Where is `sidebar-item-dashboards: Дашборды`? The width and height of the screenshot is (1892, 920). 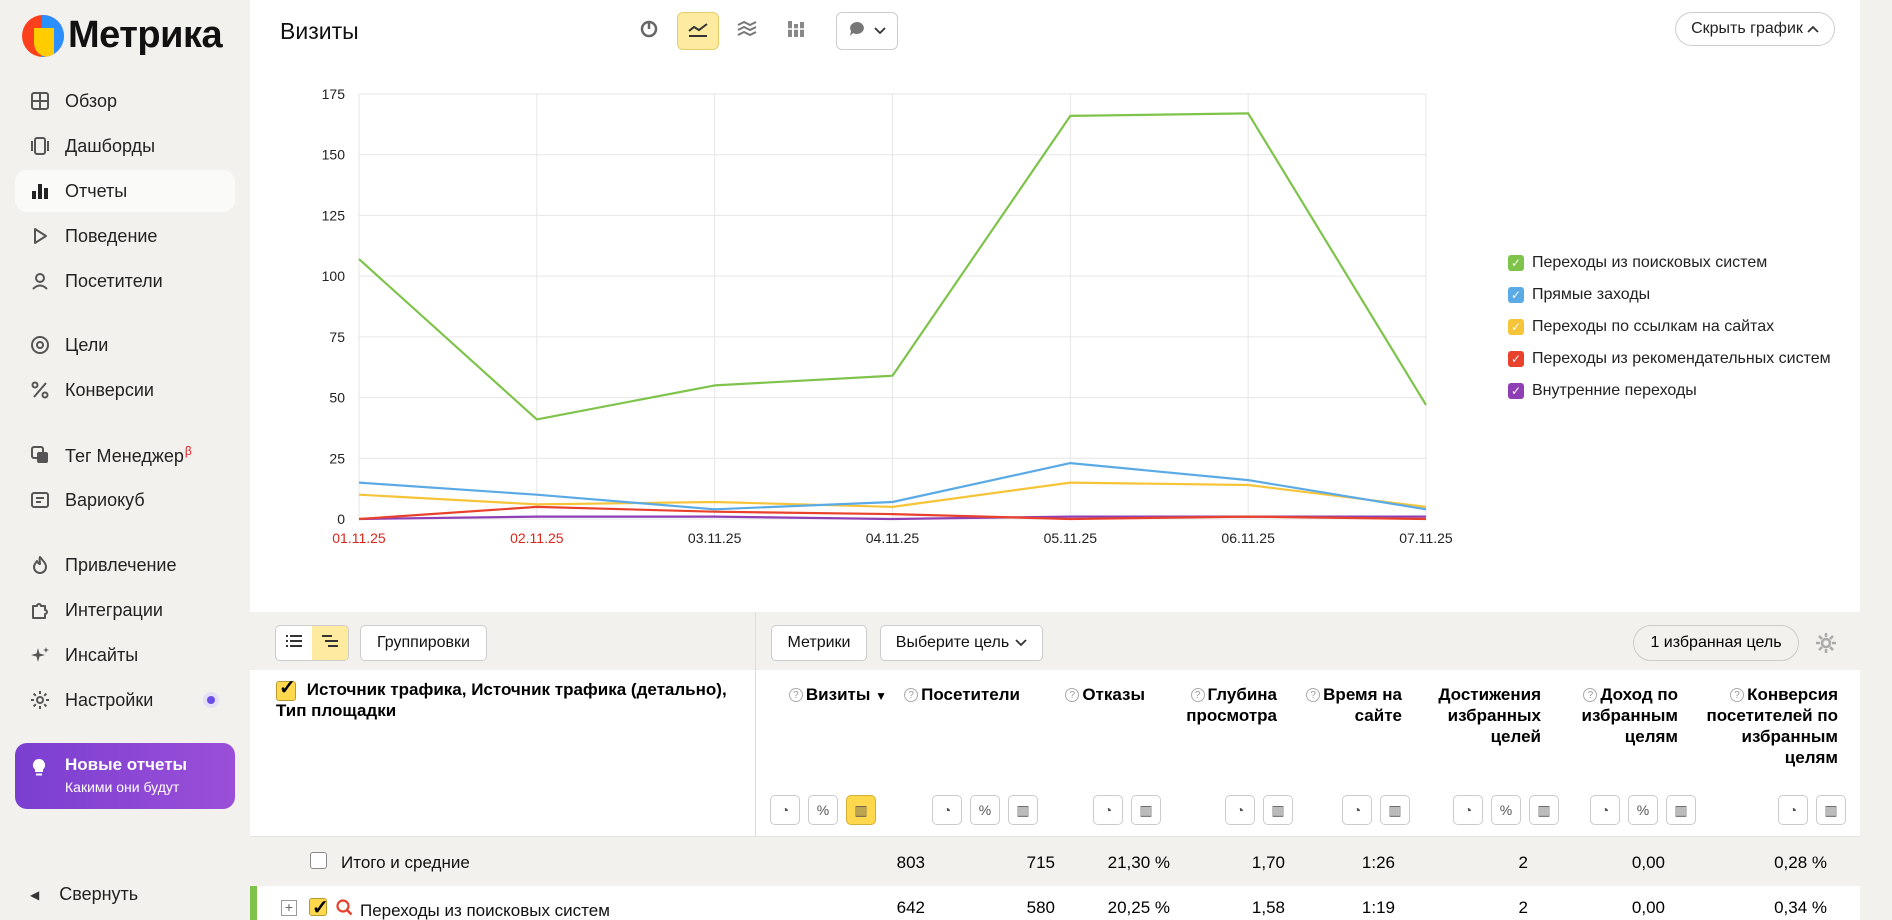 sidebar-item-dashboards: Дашборды is located at coordinates (125, 146).